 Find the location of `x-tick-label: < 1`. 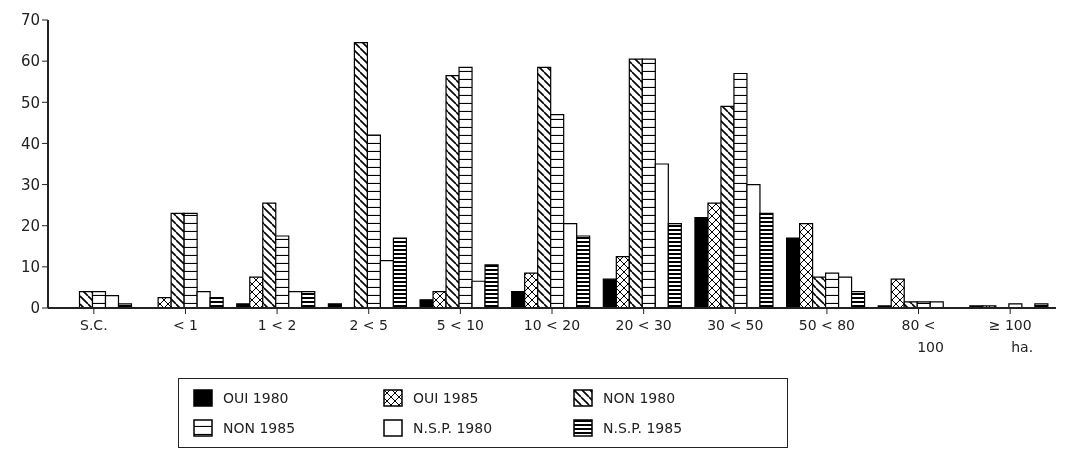

x-tick-label: < 1 is located at coordinates (185, 325).